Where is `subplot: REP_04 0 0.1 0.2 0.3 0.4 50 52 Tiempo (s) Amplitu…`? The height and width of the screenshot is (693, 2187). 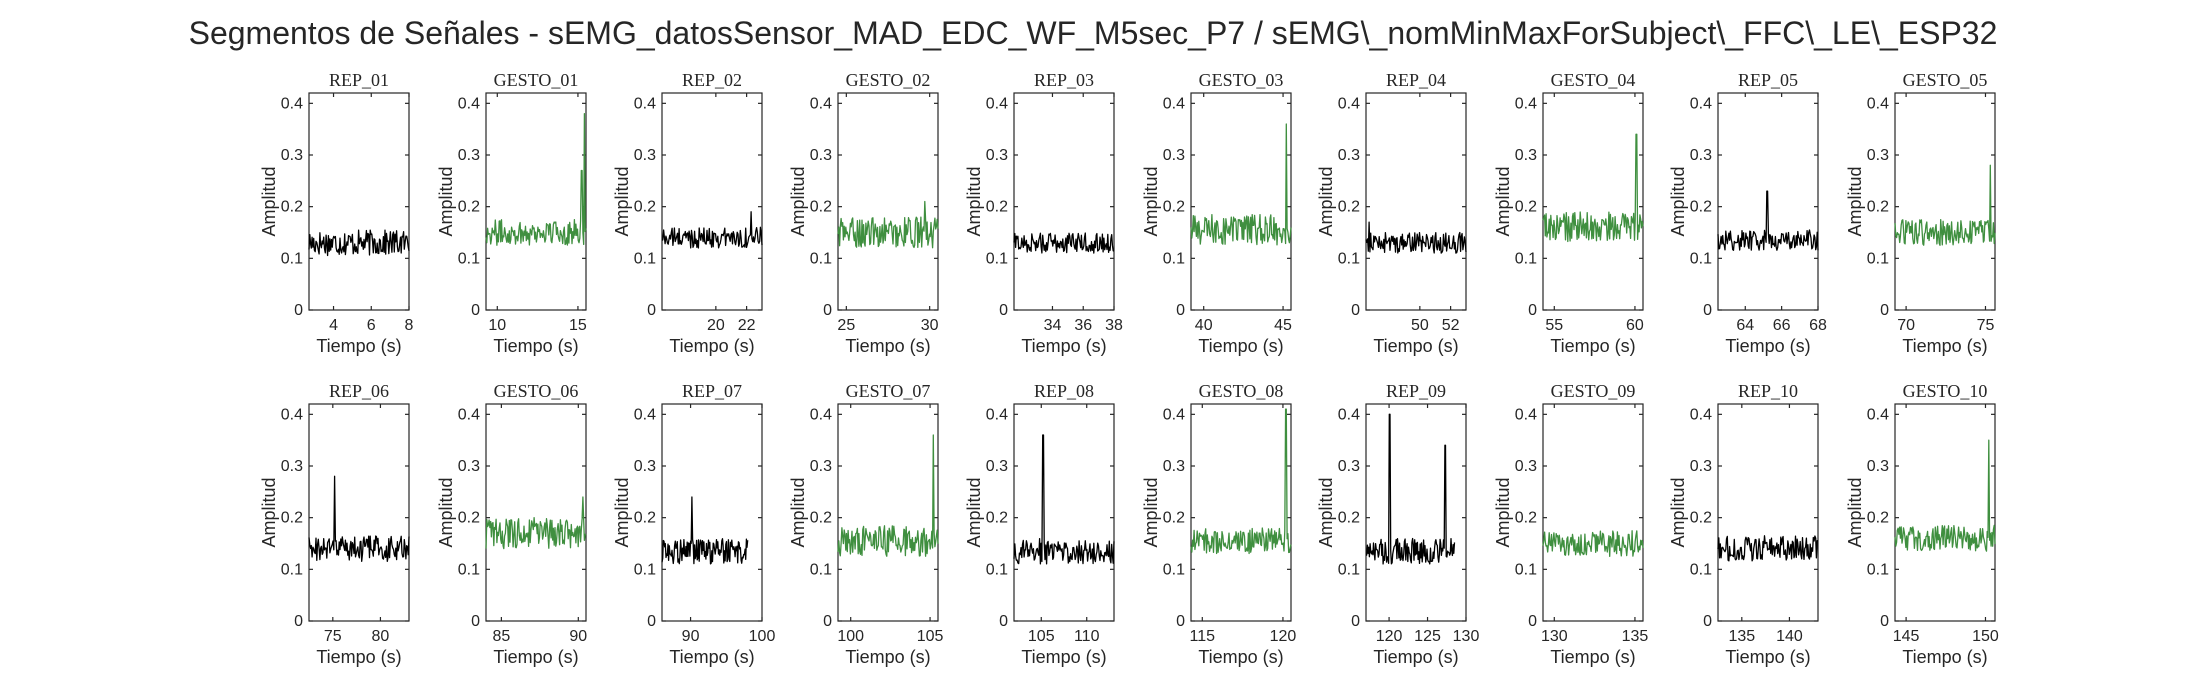
subplot: REP_04 0 0.1 0.2 0.3 0.4 50 52 Tiempo (s) Amplitu… is located at coordinates (1391, 213).